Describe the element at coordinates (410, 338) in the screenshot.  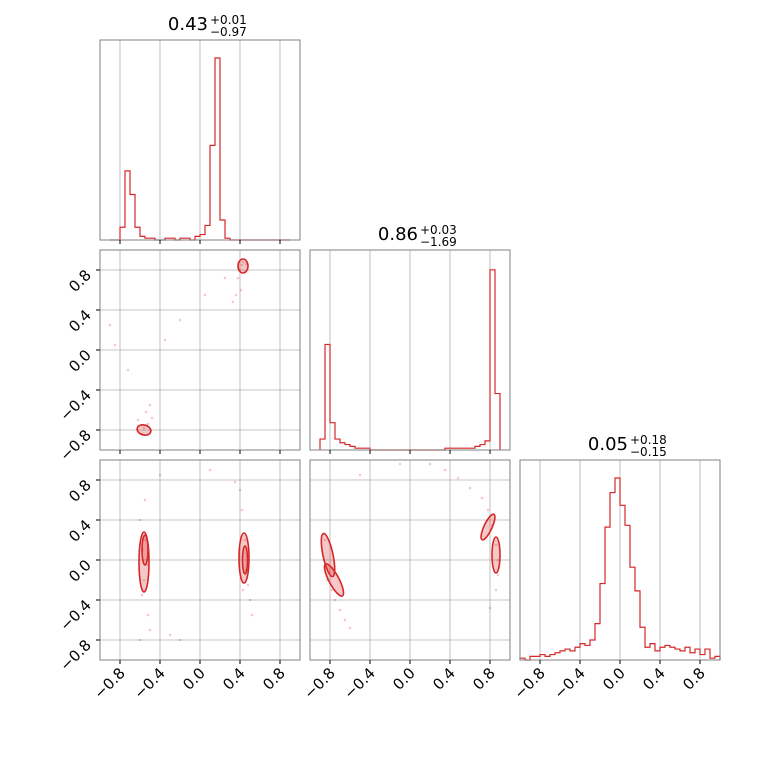
I see `panel-1-1: 0.86 +0.03−1.69` at that location.